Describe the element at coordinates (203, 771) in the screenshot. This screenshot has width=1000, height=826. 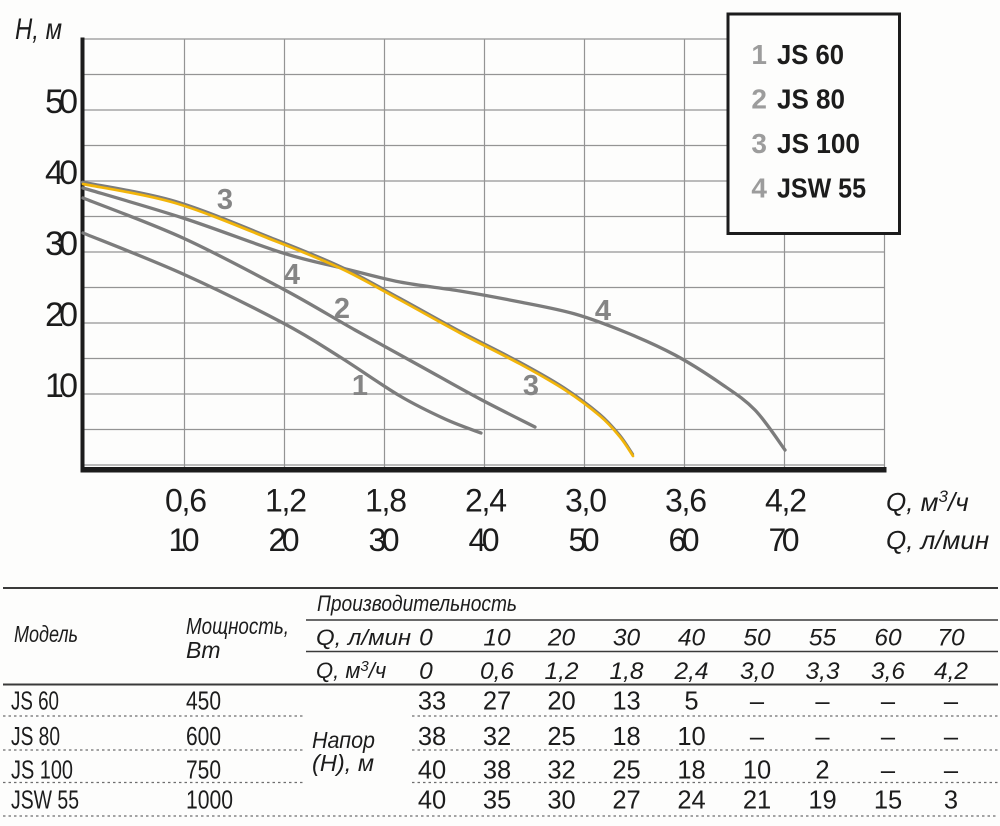
I see `svg-text: 750` at that location.